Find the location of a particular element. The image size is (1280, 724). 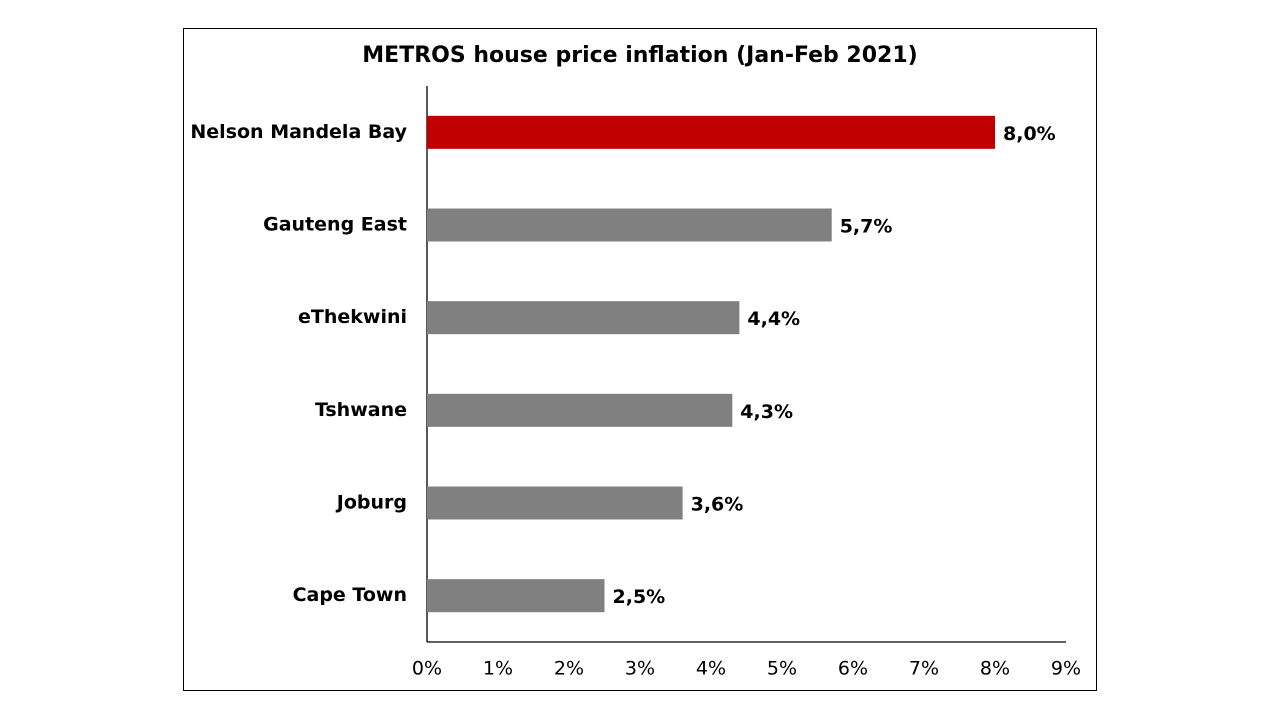

y-tick-label: Joburg is located at coordinates (371, 503).